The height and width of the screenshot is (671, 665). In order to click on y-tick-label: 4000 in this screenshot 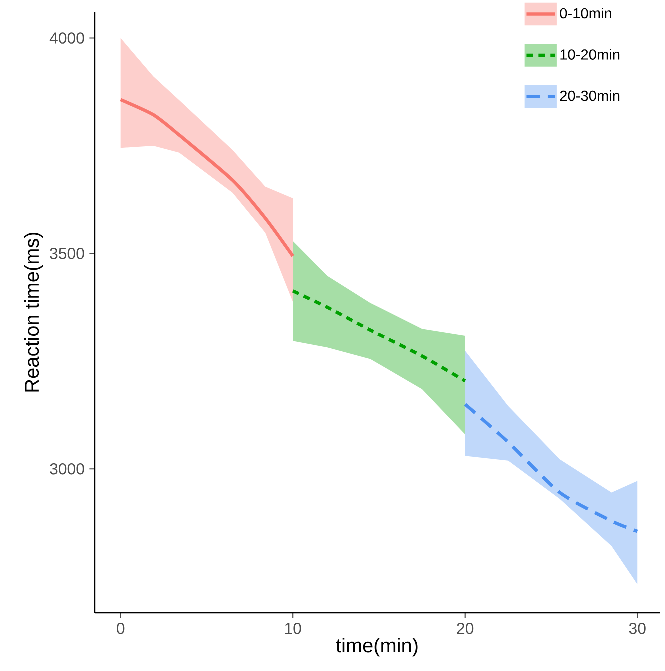, I will do `click(67, 38)`.